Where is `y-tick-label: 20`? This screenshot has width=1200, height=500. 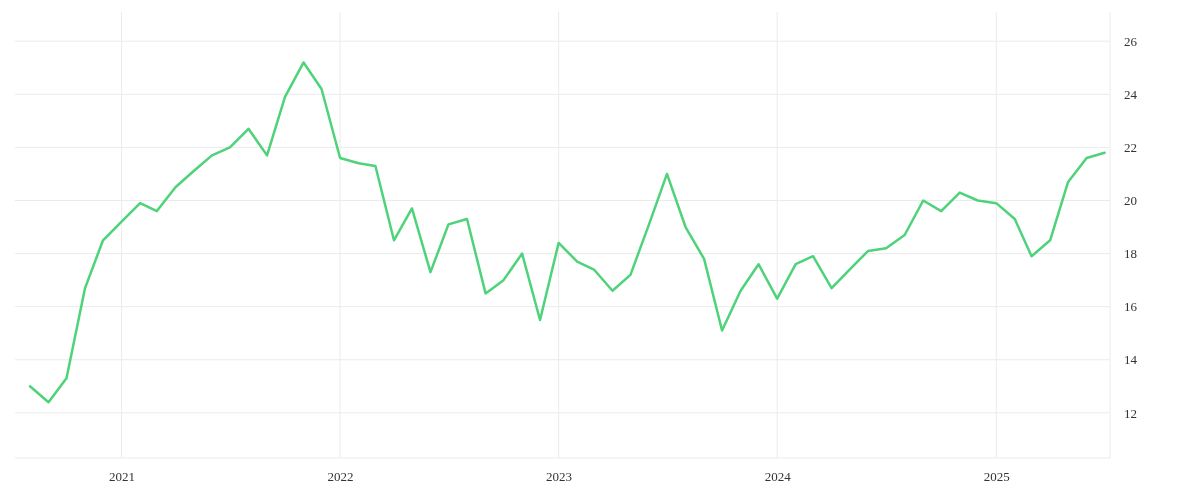
y-tick-label: 20 is located at coordinates (1130, 201).